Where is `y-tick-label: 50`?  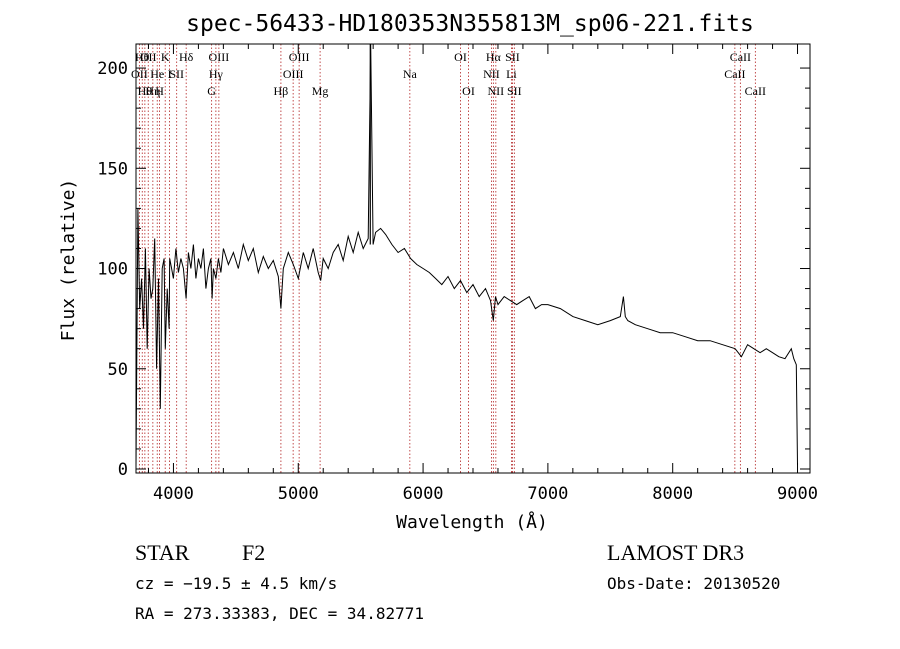 y-tick-label: 50 is located at coordinates (118, 370).